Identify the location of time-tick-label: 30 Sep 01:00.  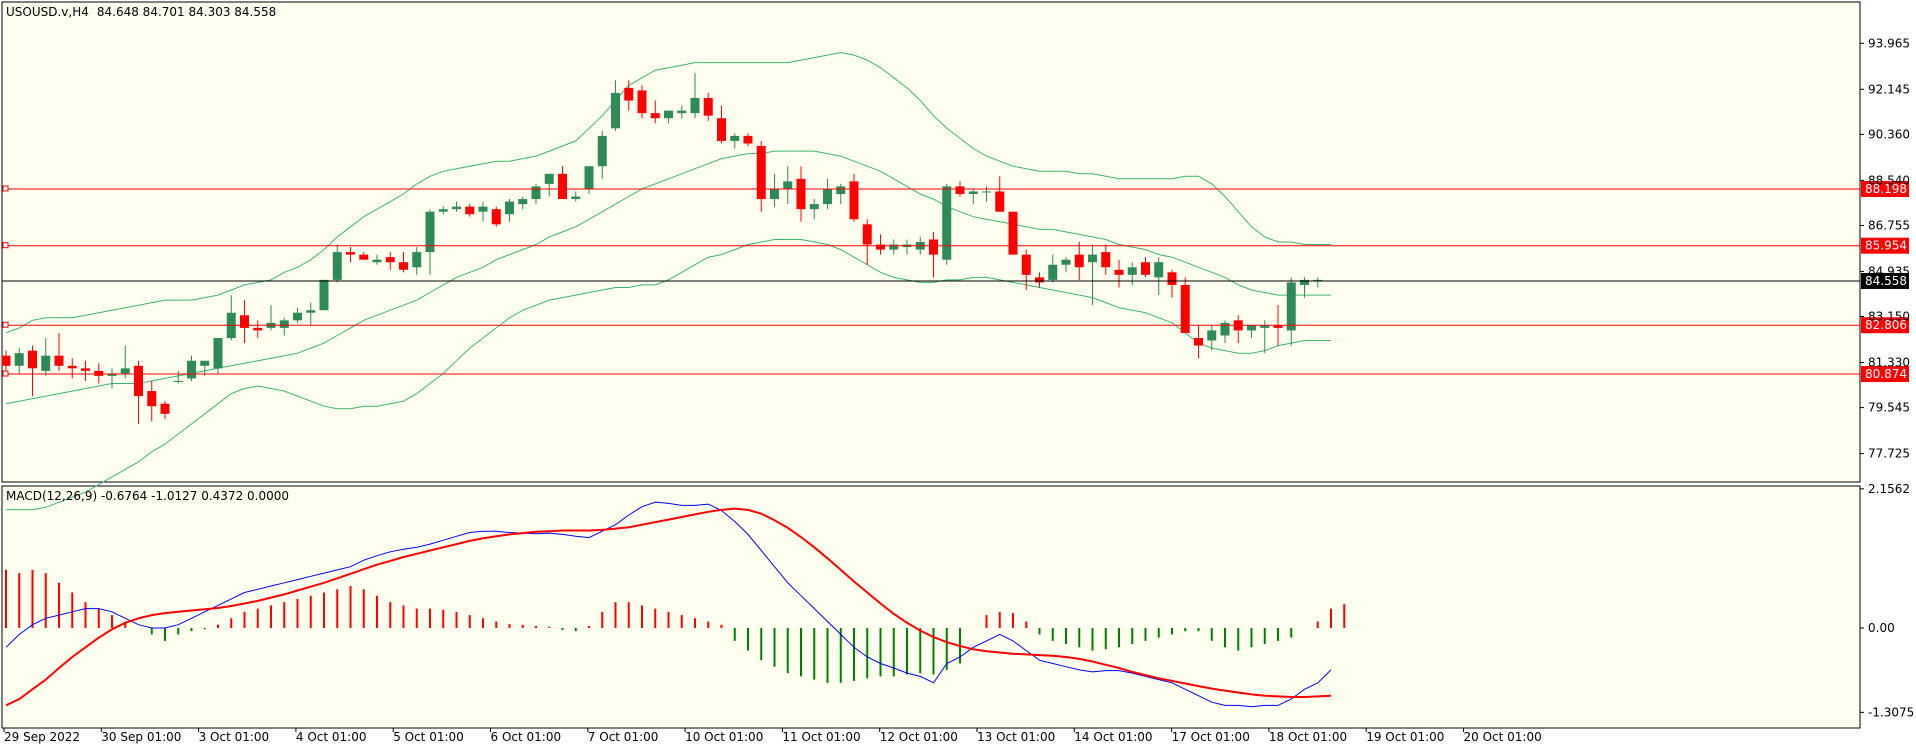
(141, 737).